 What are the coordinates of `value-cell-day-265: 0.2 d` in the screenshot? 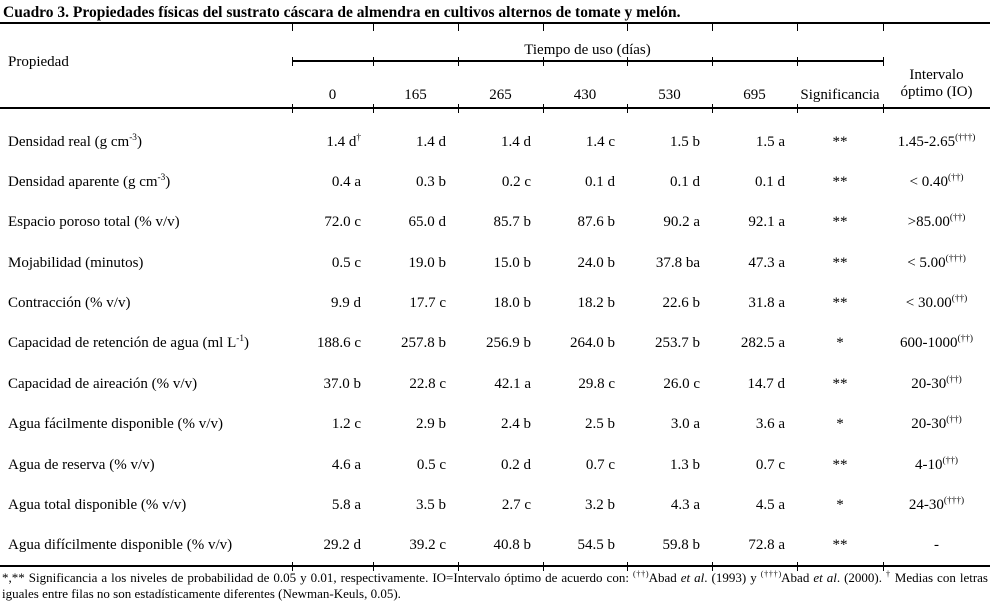 It's located at (516, 464).